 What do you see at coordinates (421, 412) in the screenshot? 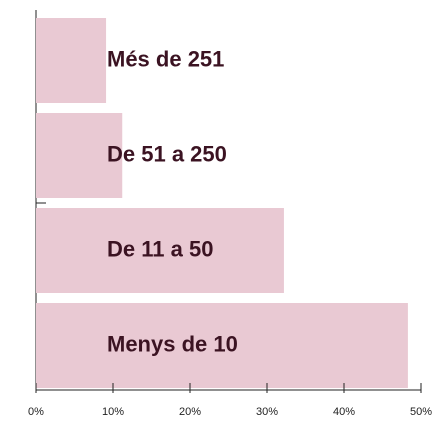
I see `x-tick-label: 50%` at bounding box center [421, 412].